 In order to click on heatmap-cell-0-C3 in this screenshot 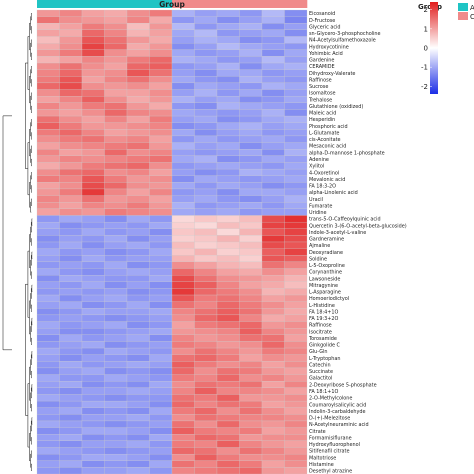, I will do `click(228, 13)`.